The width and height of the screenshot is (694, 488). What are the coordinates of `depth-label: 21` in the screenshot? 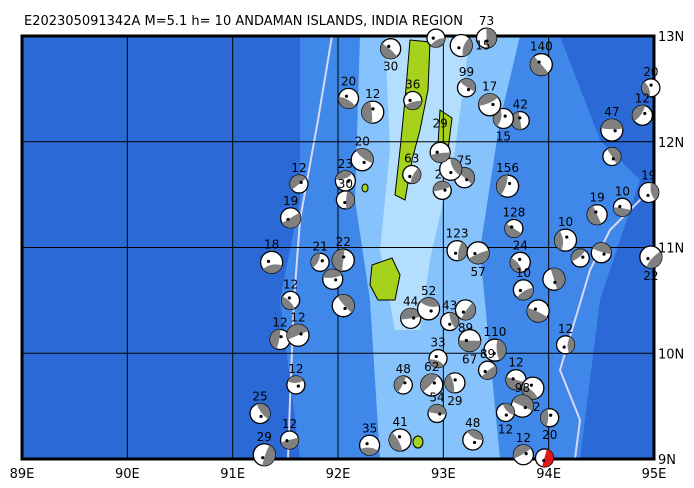 It's located at (319, 246).